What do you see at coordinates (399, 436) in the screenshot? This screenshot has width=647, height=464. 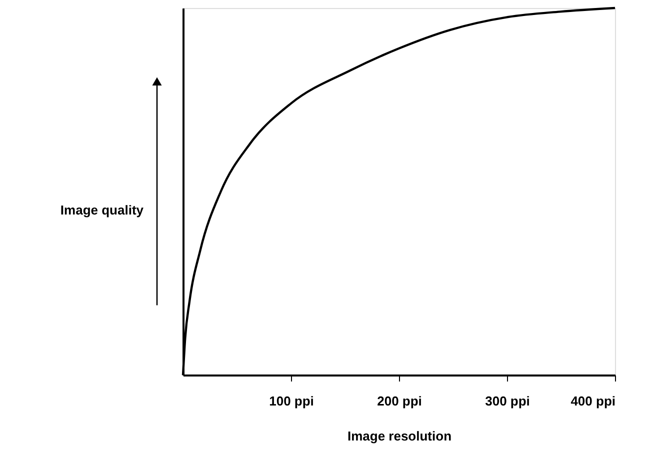 I see `x-axis-title: Image resolution` at bounding box center [399, 436].